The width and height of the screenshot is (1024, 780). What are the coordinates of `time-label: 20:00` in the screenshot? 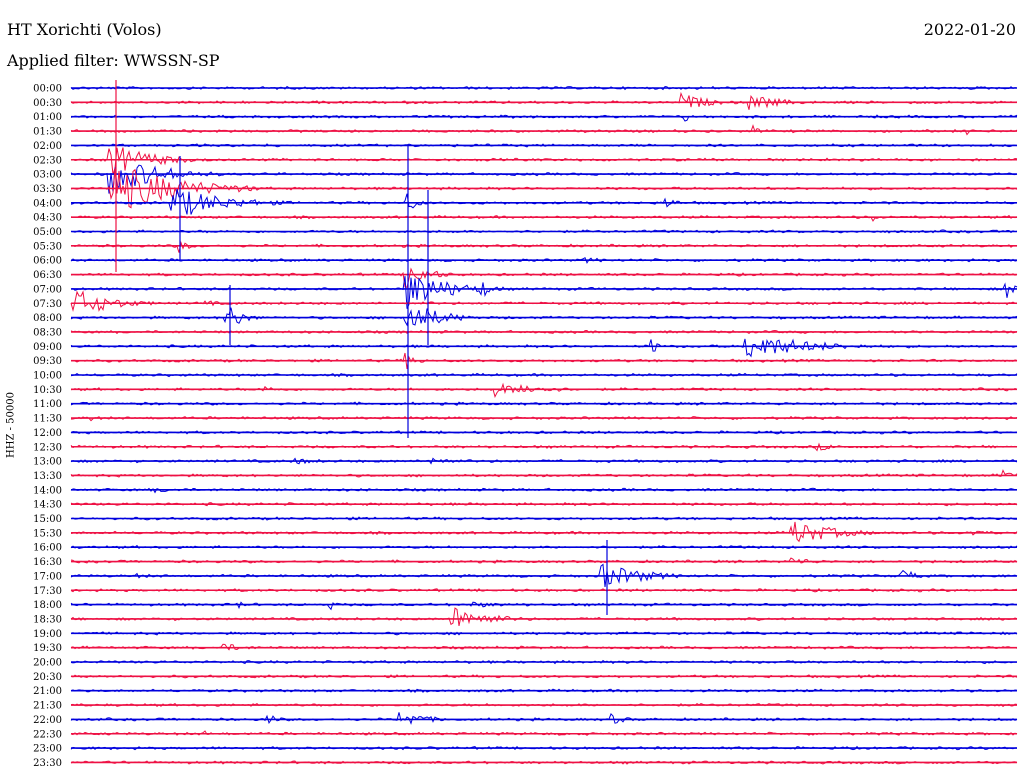 It's located at (47, 663).